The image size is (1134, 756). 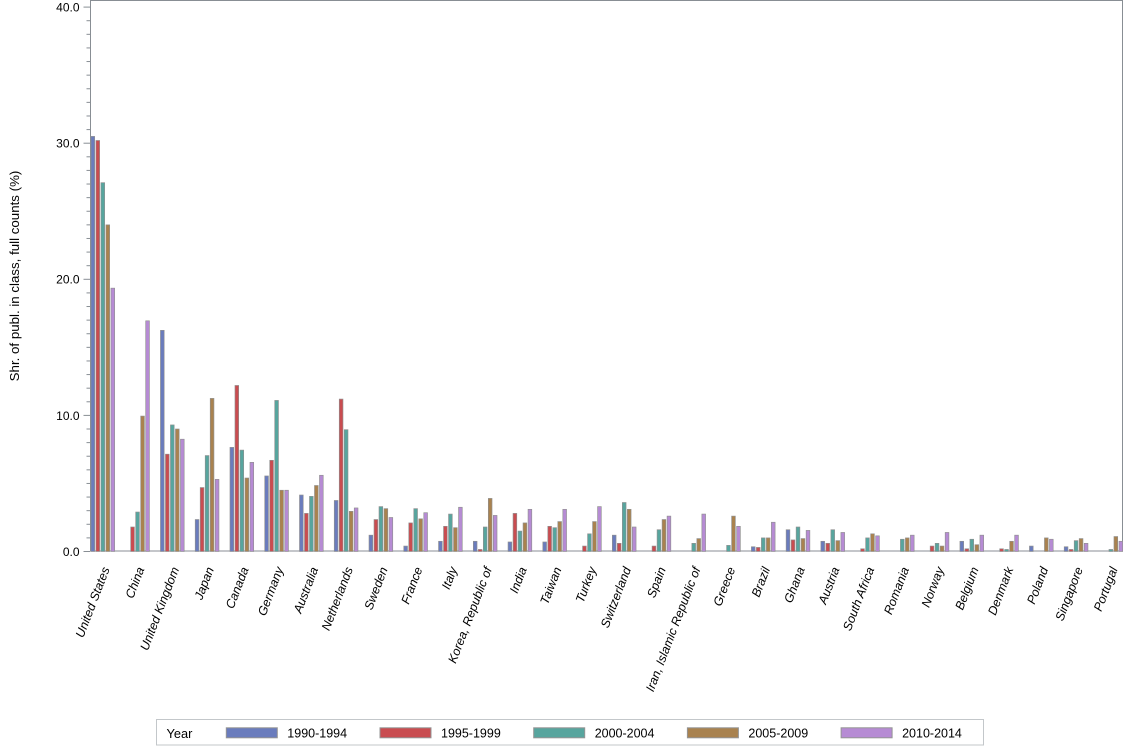 What do you see at coordinates (68, 8) in the screenshot?
I see `svg-text: 40.0` at bounding box center [68, 8].